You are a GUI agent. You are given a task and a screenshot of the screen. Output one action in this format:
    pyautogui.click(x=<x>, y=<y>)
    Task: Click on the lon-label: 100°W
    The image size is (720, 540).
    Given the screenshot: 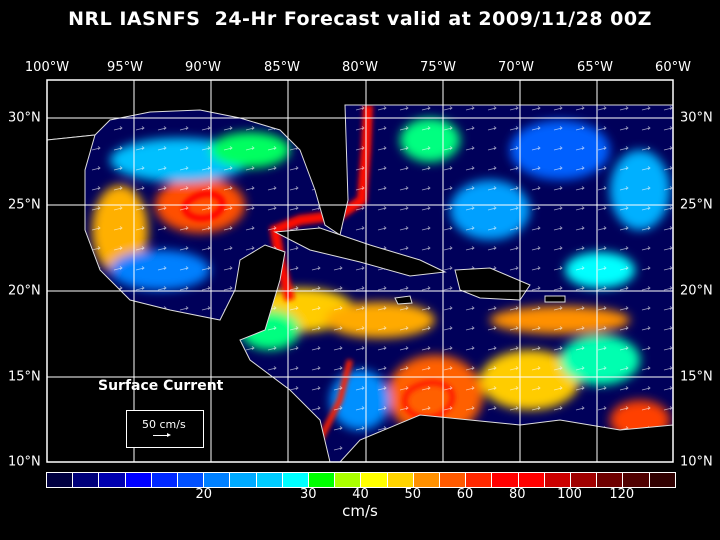 What is the action you would take?
    pyautogui.click(x=47, y=67)
    